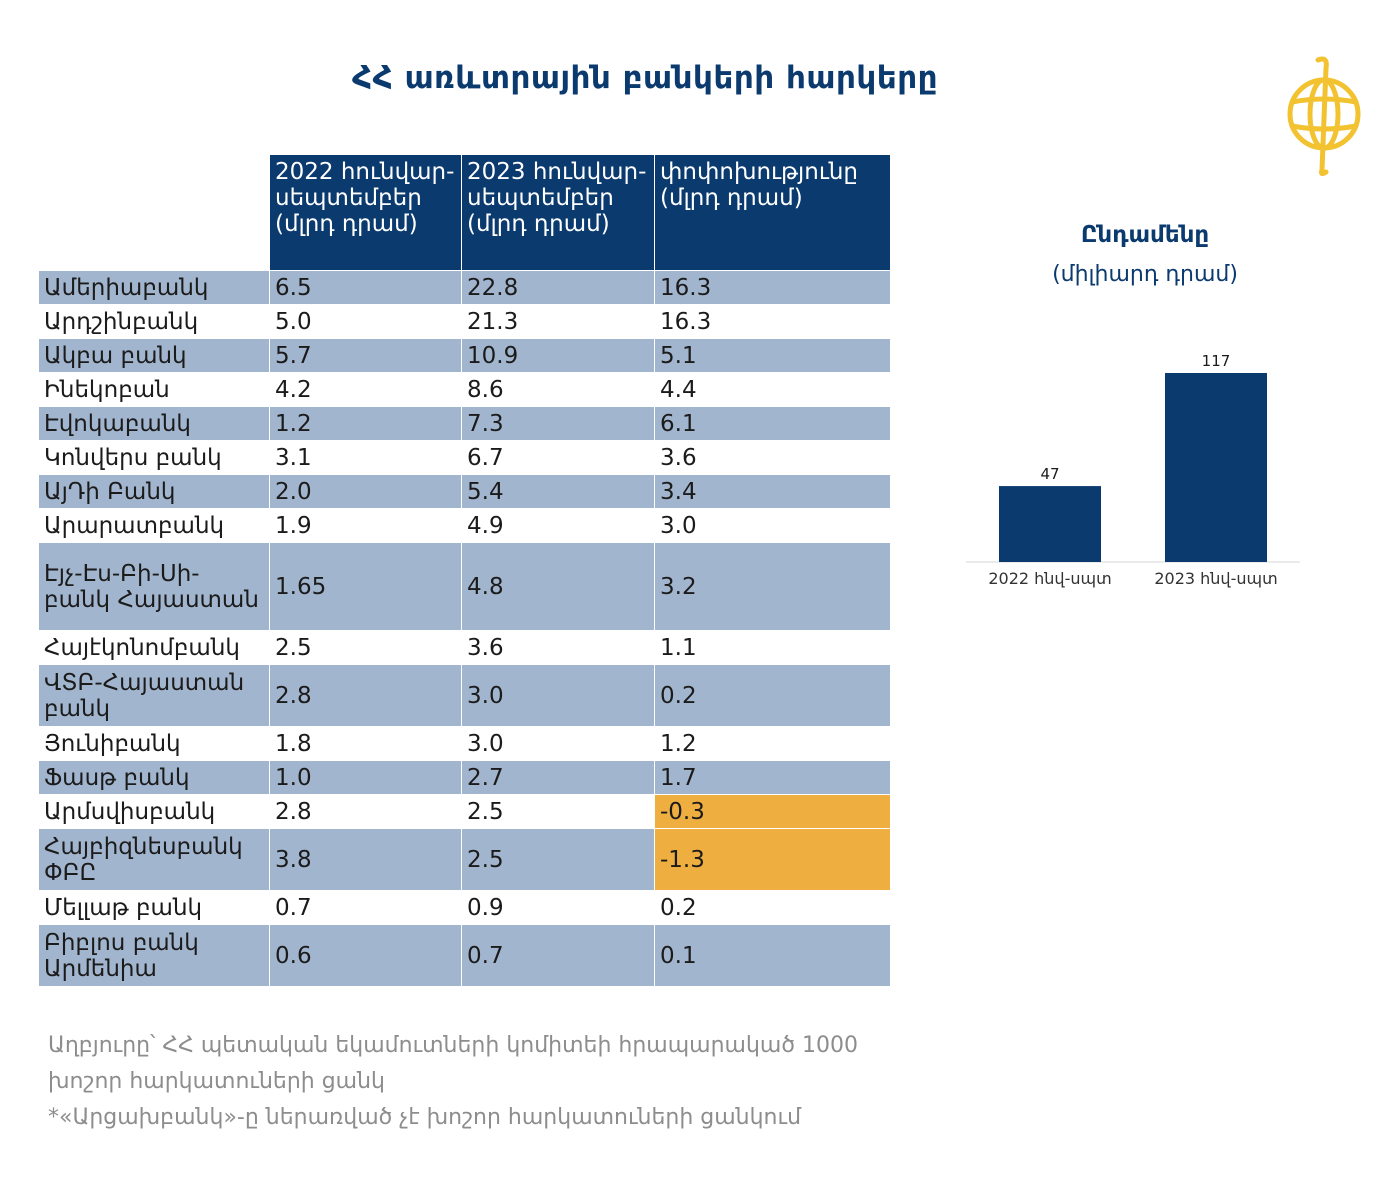 The image size is (1388, 1190). I want to click on table-row: Արդշինբանկ 5.0 21.3 16.3, so click(464, 321).